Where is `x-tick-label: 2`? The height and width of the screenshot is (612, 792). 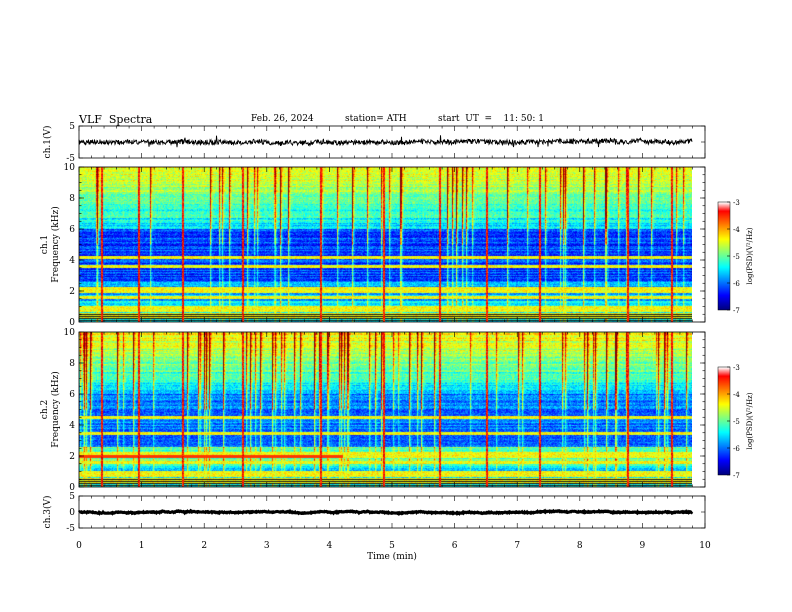
x-tick-label: 2 is located at coordinates (204, 546).